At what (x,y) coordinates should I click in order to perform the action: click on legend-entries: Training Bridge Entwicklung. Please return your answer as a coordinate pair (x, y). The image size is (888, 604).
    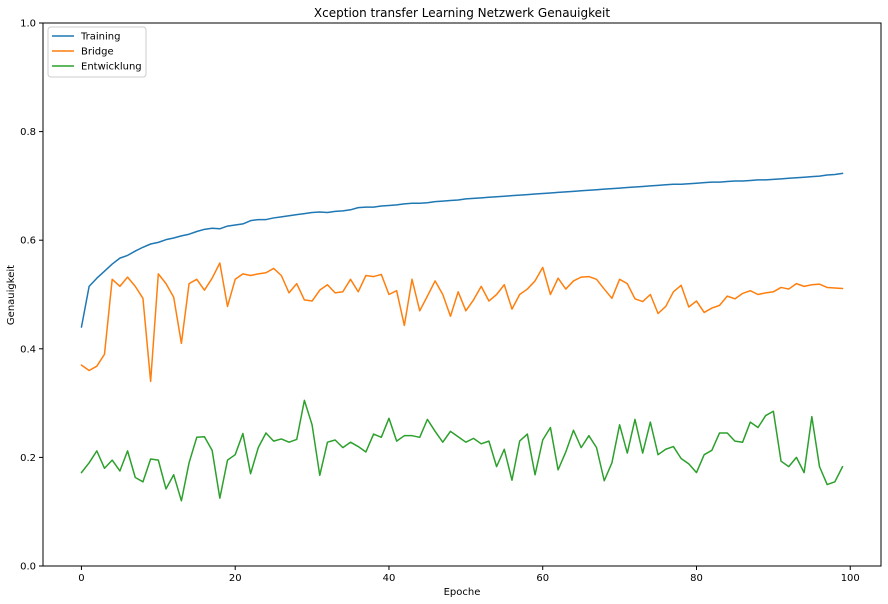
    Looking at the image, I should click on (97, 52).